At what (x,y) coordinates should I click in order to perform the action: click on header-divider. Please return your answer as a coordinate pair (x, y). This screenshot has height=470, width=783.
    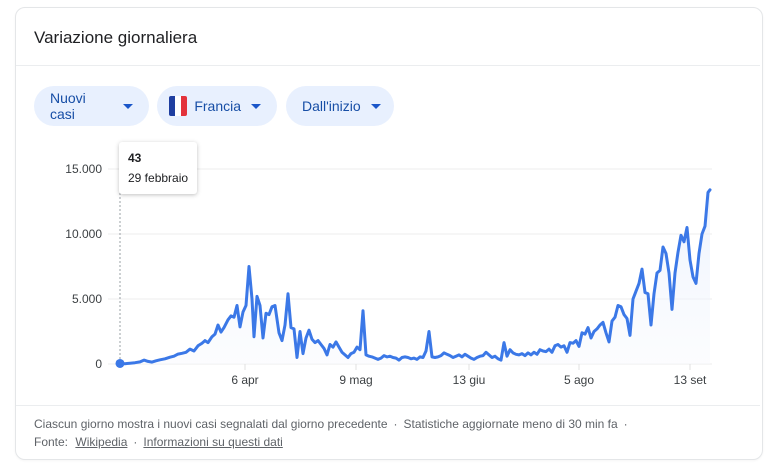
    Looking at the image, I should click on (388, 65).